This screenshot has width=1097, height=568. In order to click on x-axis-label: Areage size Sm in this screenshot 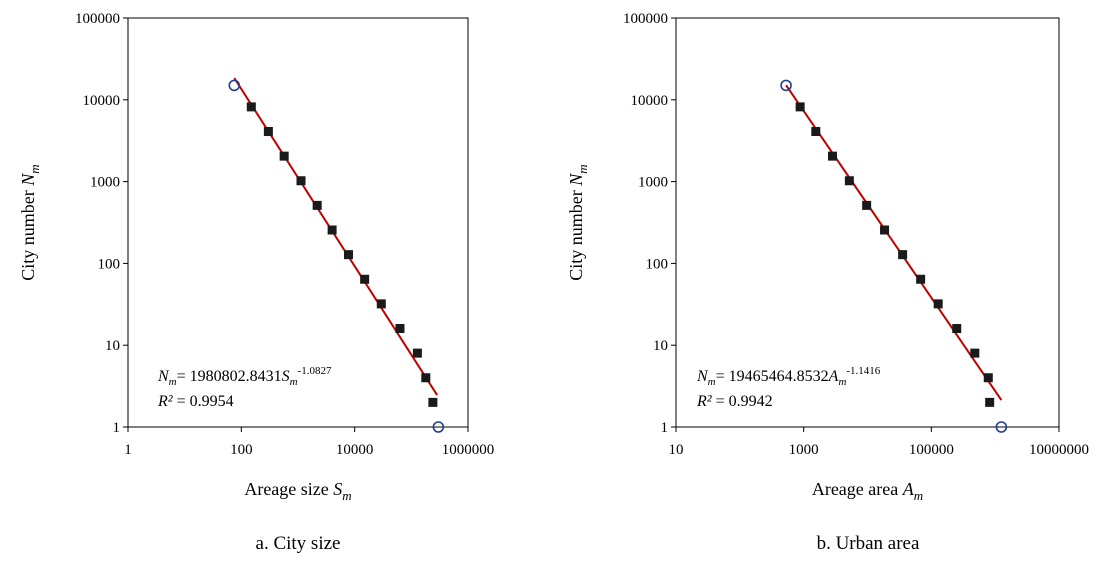, I will do `click(297, 491)`.